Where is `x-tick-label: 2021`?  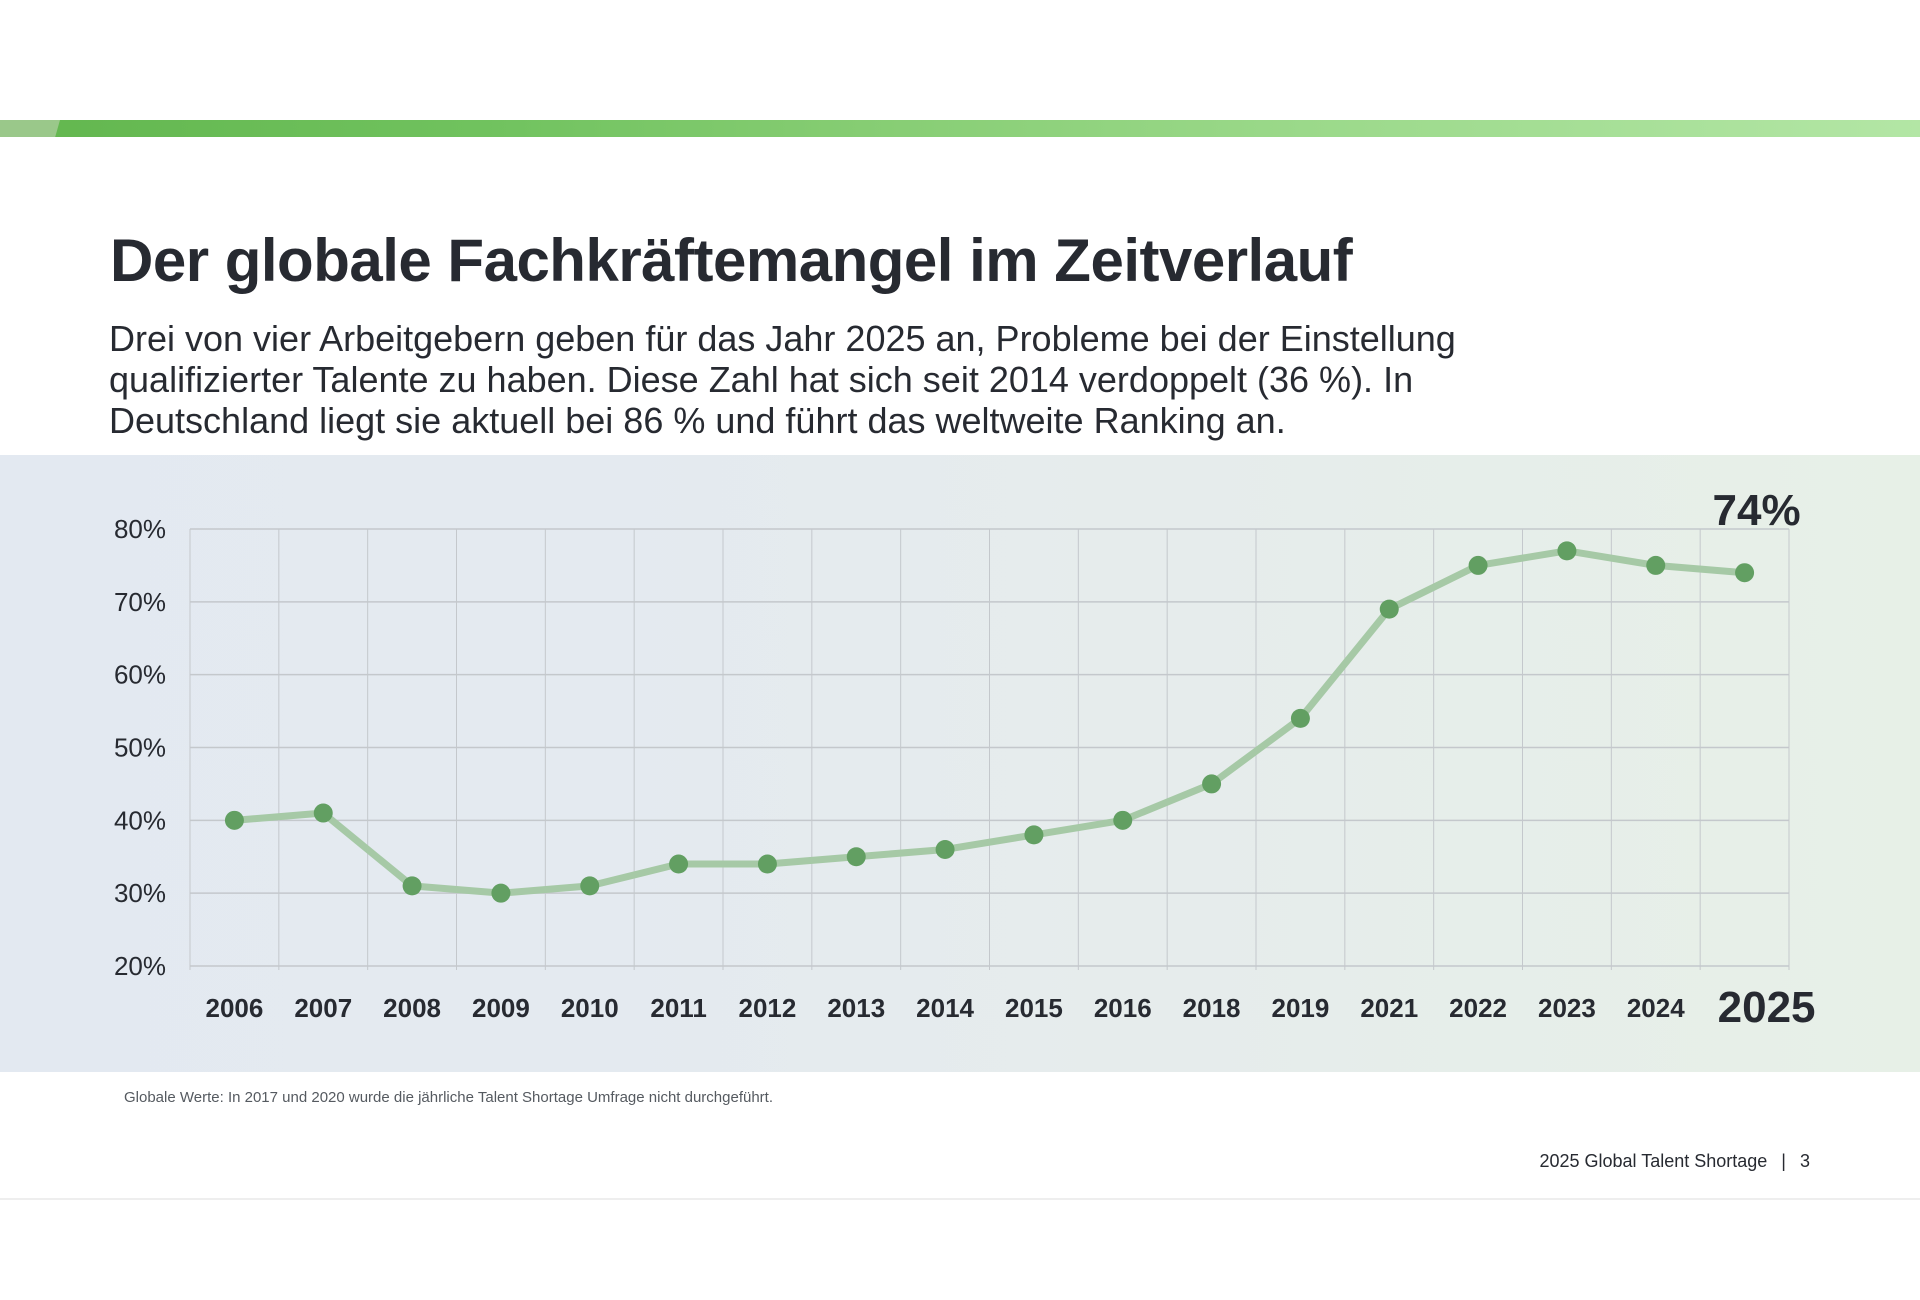 x-tick-label: 2021 is located at coordinates (1389, 1008).